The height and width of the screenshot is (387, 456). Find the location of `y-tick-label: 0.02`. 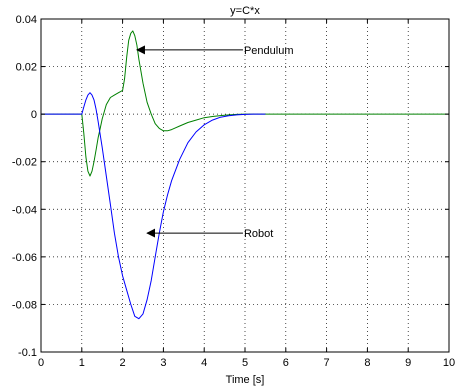

y-tick-label: 0.02 is located at coordinates (26, 68).